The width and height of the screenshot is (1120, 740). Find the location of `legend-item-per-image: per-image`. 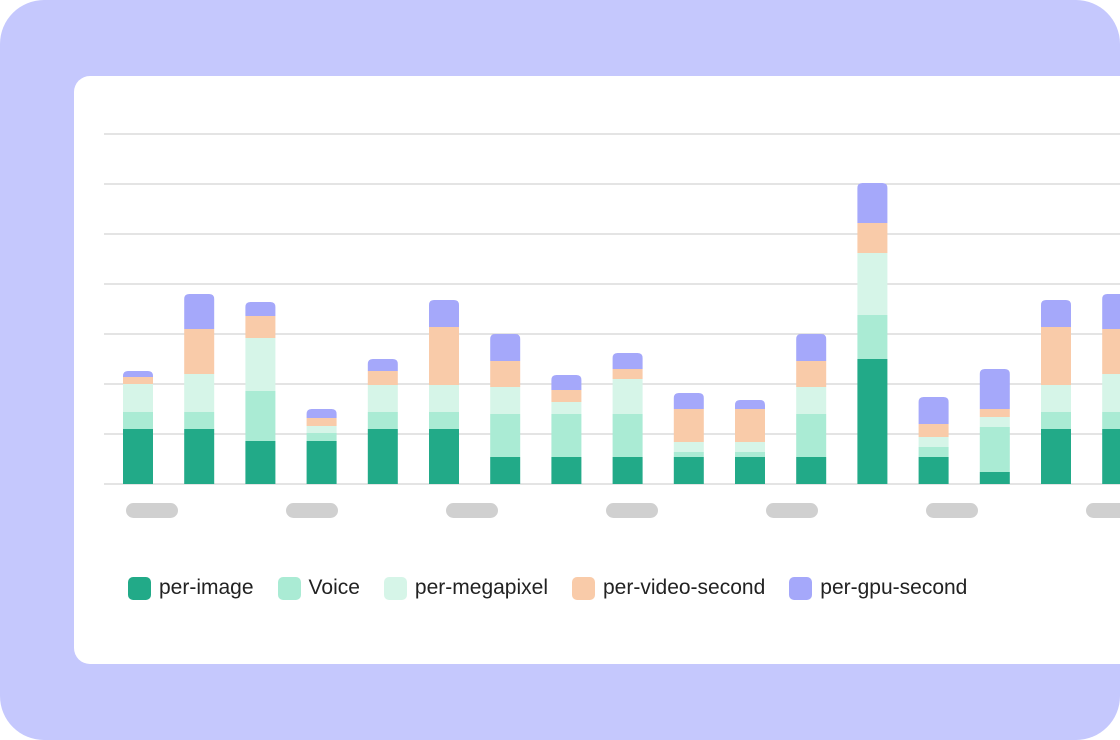

legend-item-per-image: per-image is located at coordinates (191, 588).